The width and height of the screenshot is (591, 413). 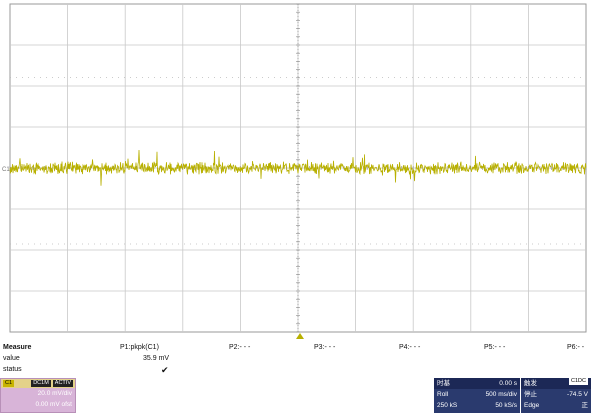 What do you see at coordinates (556, 405) in the screenshot?
I see `trigger-row-2: Edge 正` at bounding box center [556, 405].